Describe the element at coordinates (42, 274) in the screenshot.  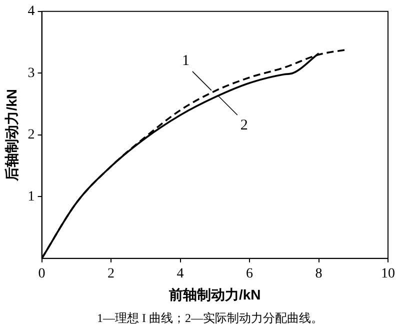
I see `x-tick-label: 0` at that location.